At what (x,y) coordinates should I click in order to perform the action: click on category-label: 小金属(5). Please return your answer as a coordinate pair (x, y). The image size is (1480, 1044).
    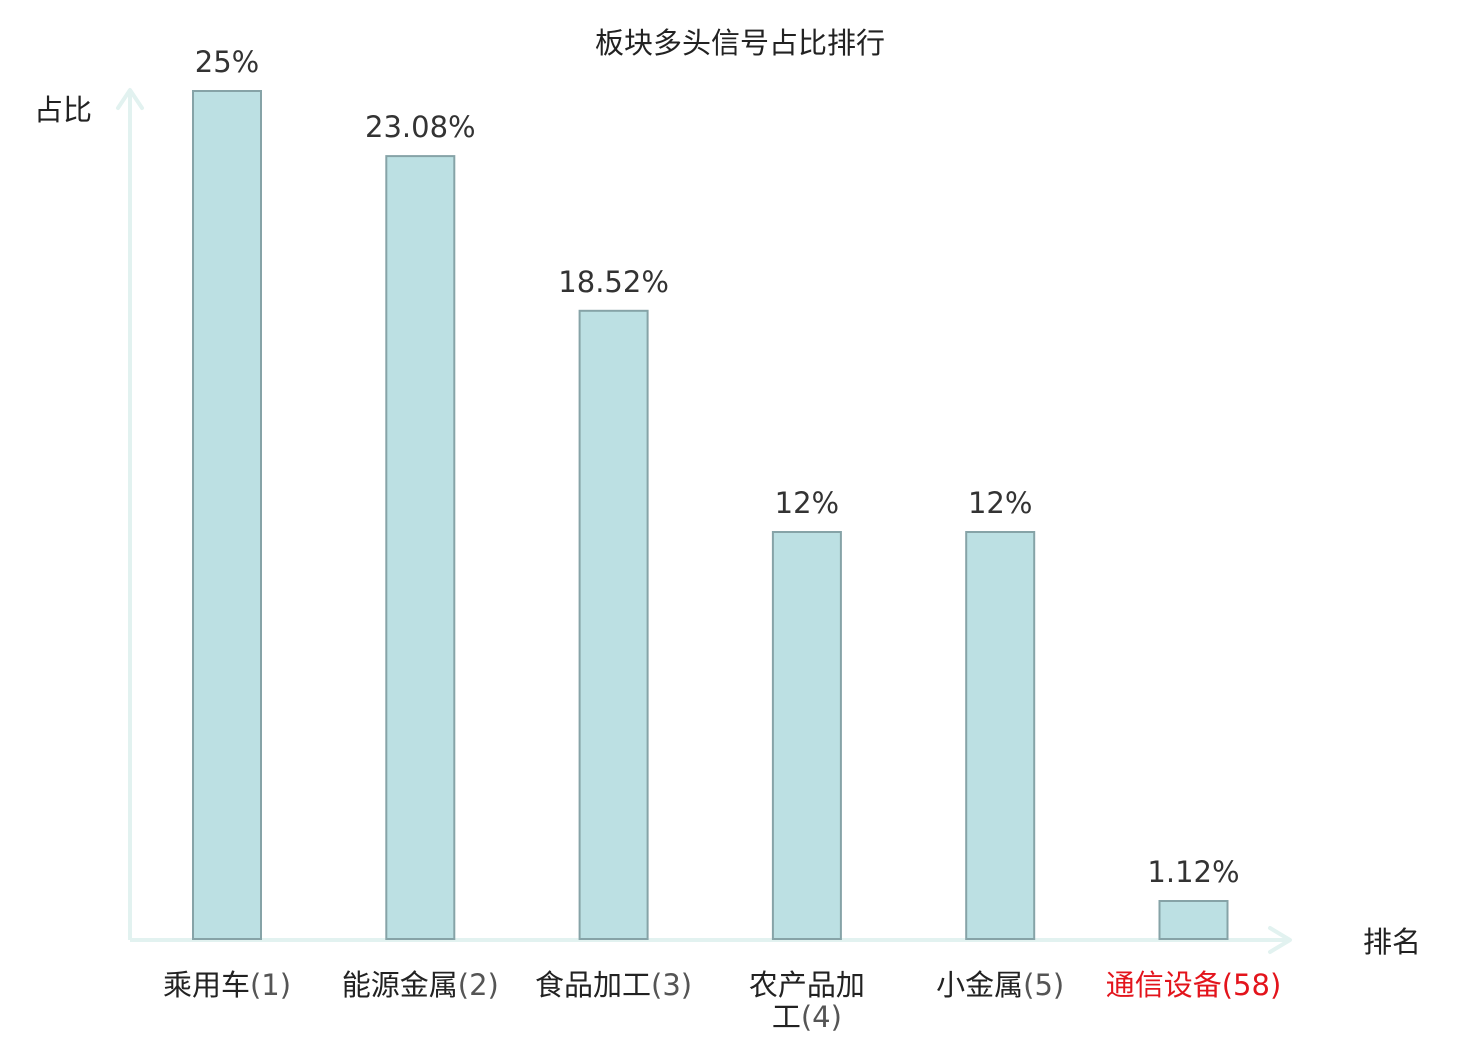
    Looking at the image, I should click on (1000, 985).